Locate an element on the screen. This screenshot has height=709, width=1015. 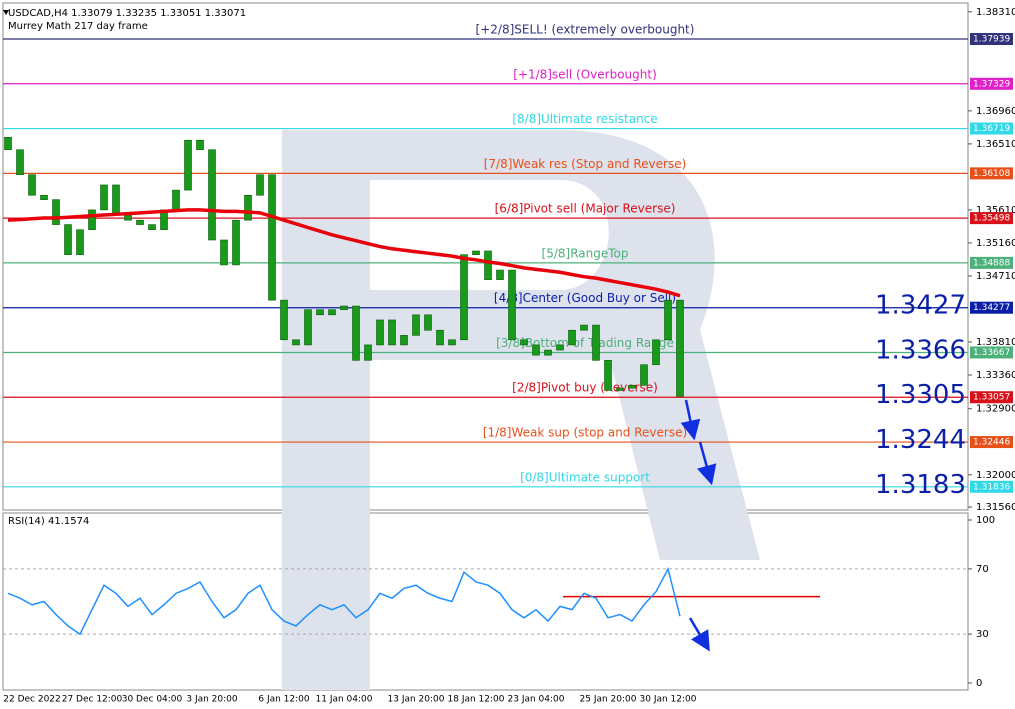
rsi-title: RSI(14) 41.1574 is located at coordinates (48, 521).